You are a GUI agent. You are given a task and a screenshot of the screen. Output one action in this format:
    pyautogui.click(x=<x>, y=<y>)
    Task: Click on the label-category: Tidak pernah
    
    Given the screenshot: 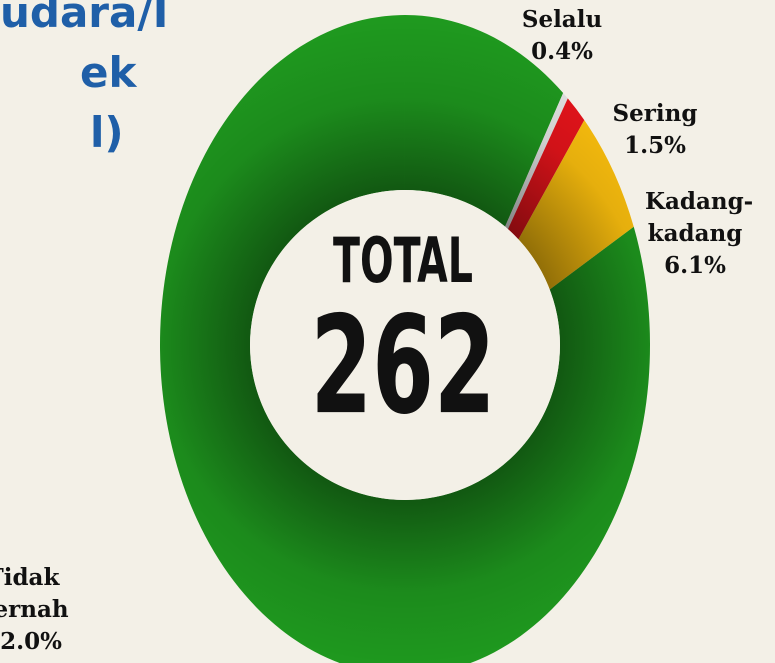 What is the action you would take?
    pyautogui.click(x=34, y=593)
    